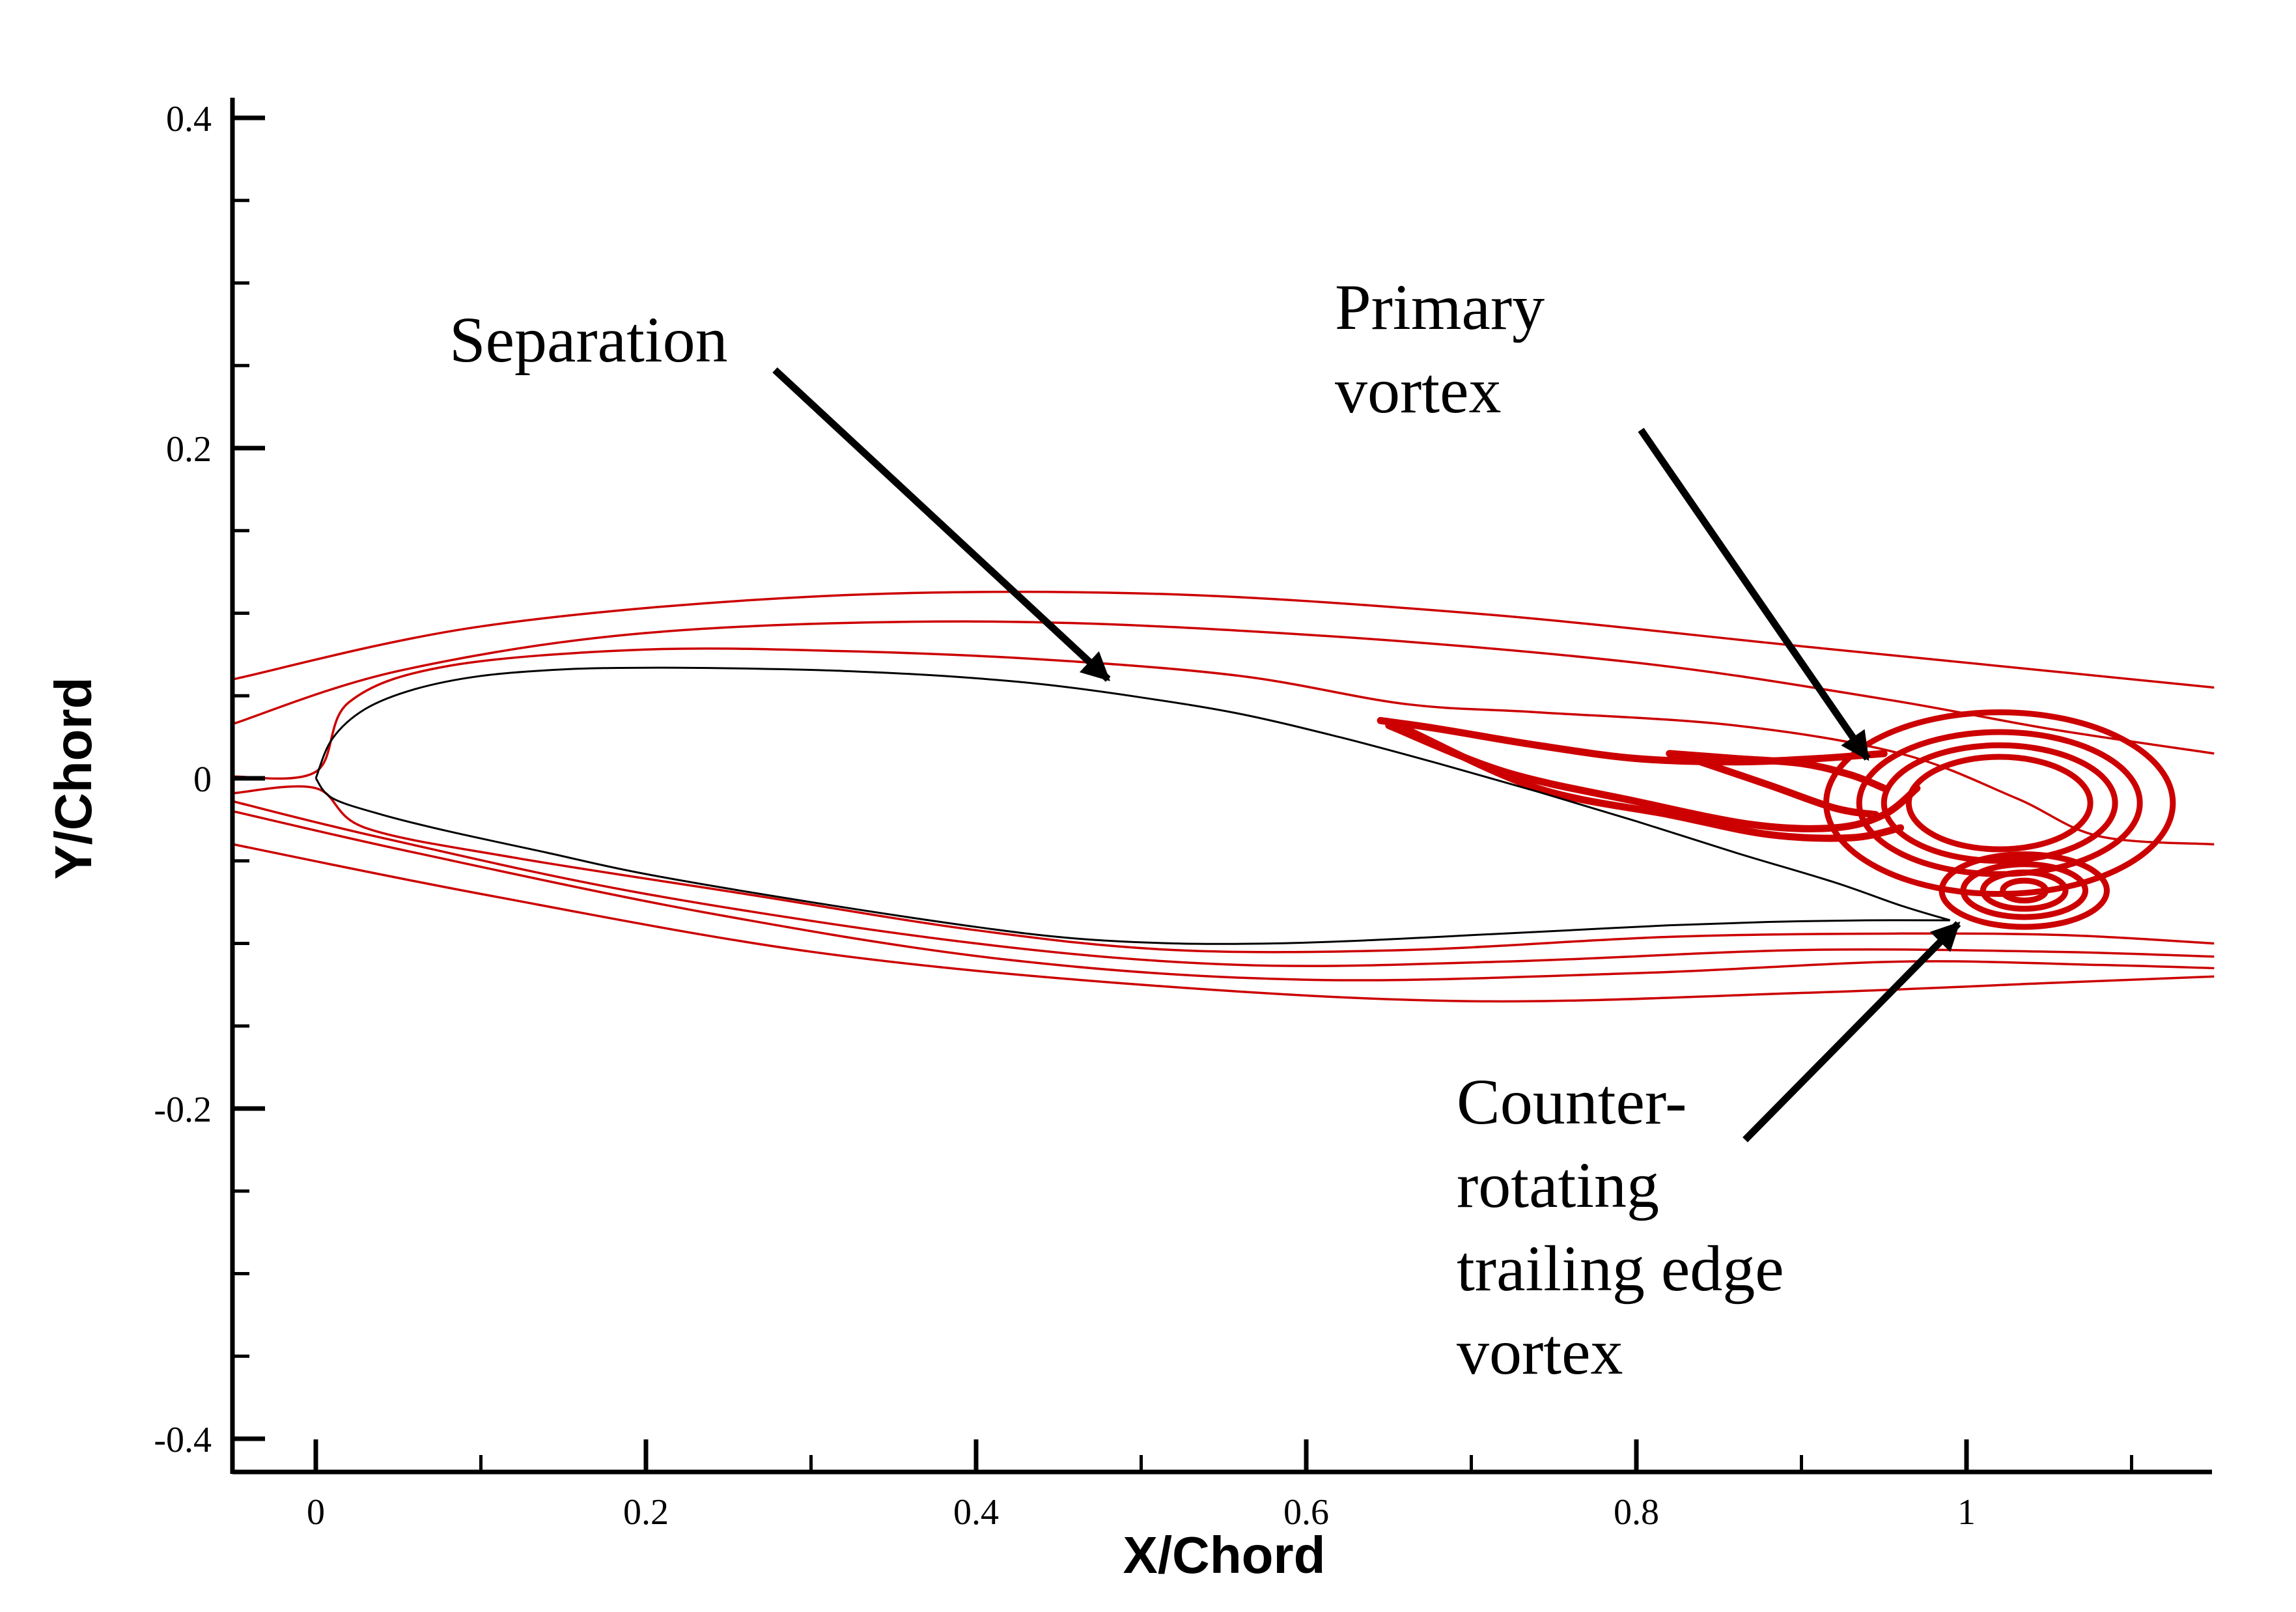 This screenshot has height=1612, width=2296. What do you see at coordinates (942, 524) in the screenshot?
I see `annotation-separation-arrow` at bounding box center [942, 524].